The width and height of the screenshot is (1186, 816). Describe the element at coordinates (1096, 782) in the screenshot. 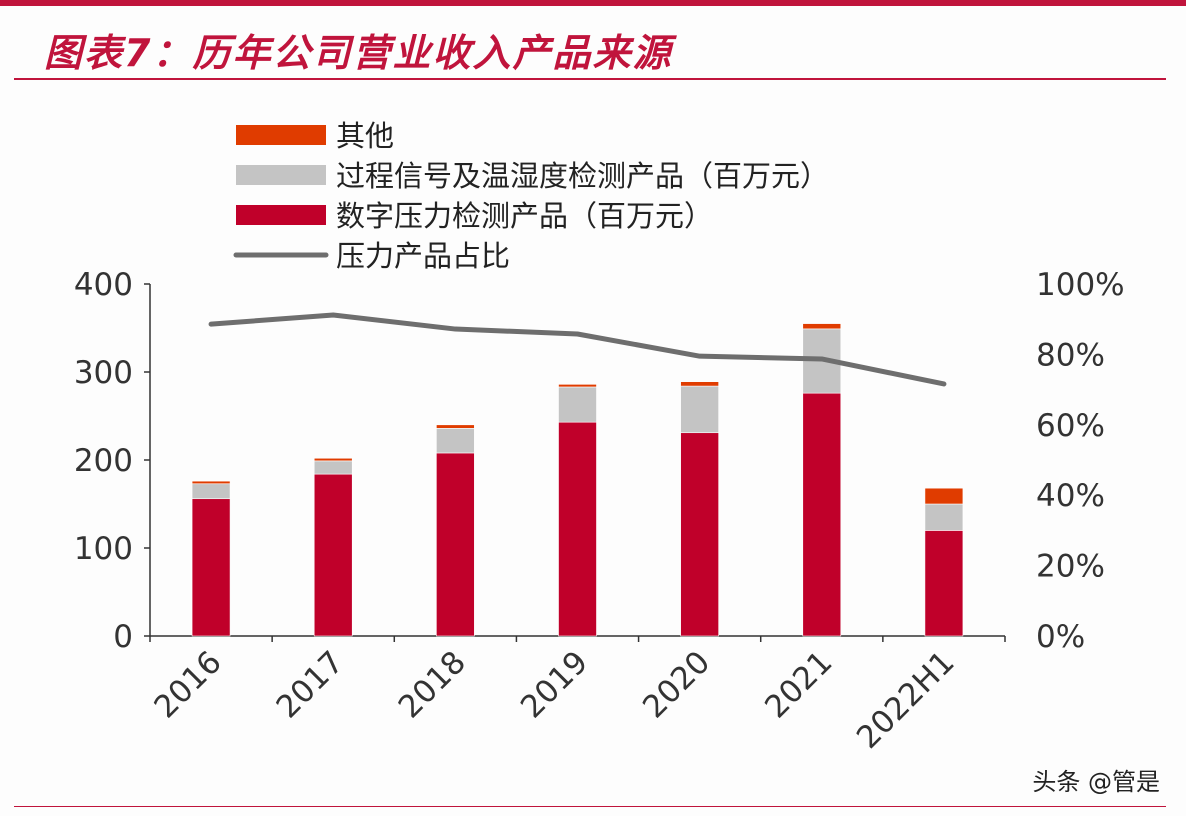

I see `watermark: 头条 @管是` at that location.